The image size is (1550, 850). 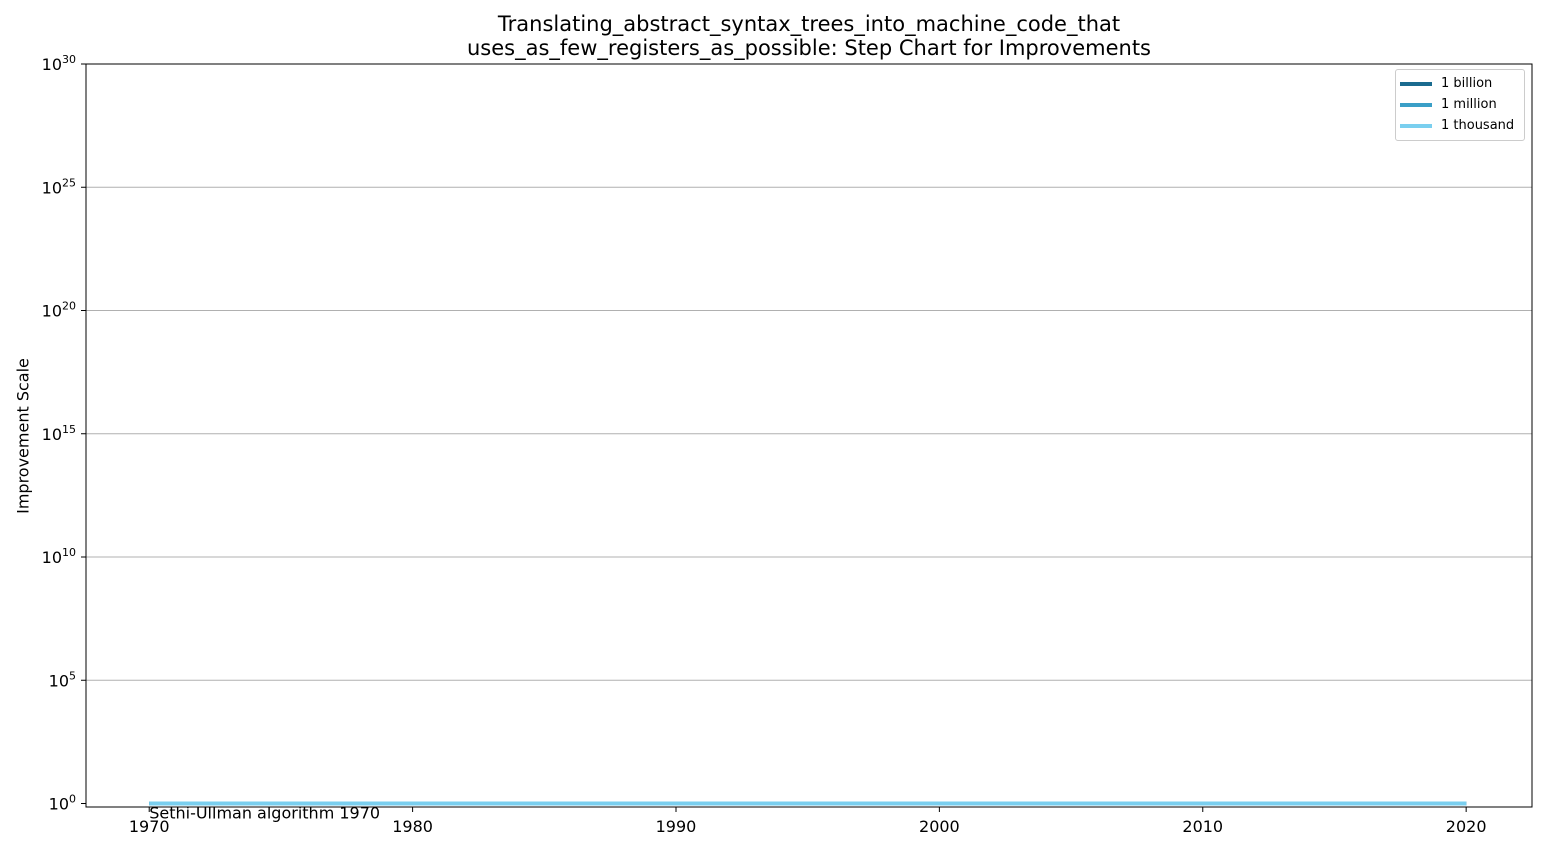 I want to click on y-tick-label: 10³⁰, so click(x=59, y=63).